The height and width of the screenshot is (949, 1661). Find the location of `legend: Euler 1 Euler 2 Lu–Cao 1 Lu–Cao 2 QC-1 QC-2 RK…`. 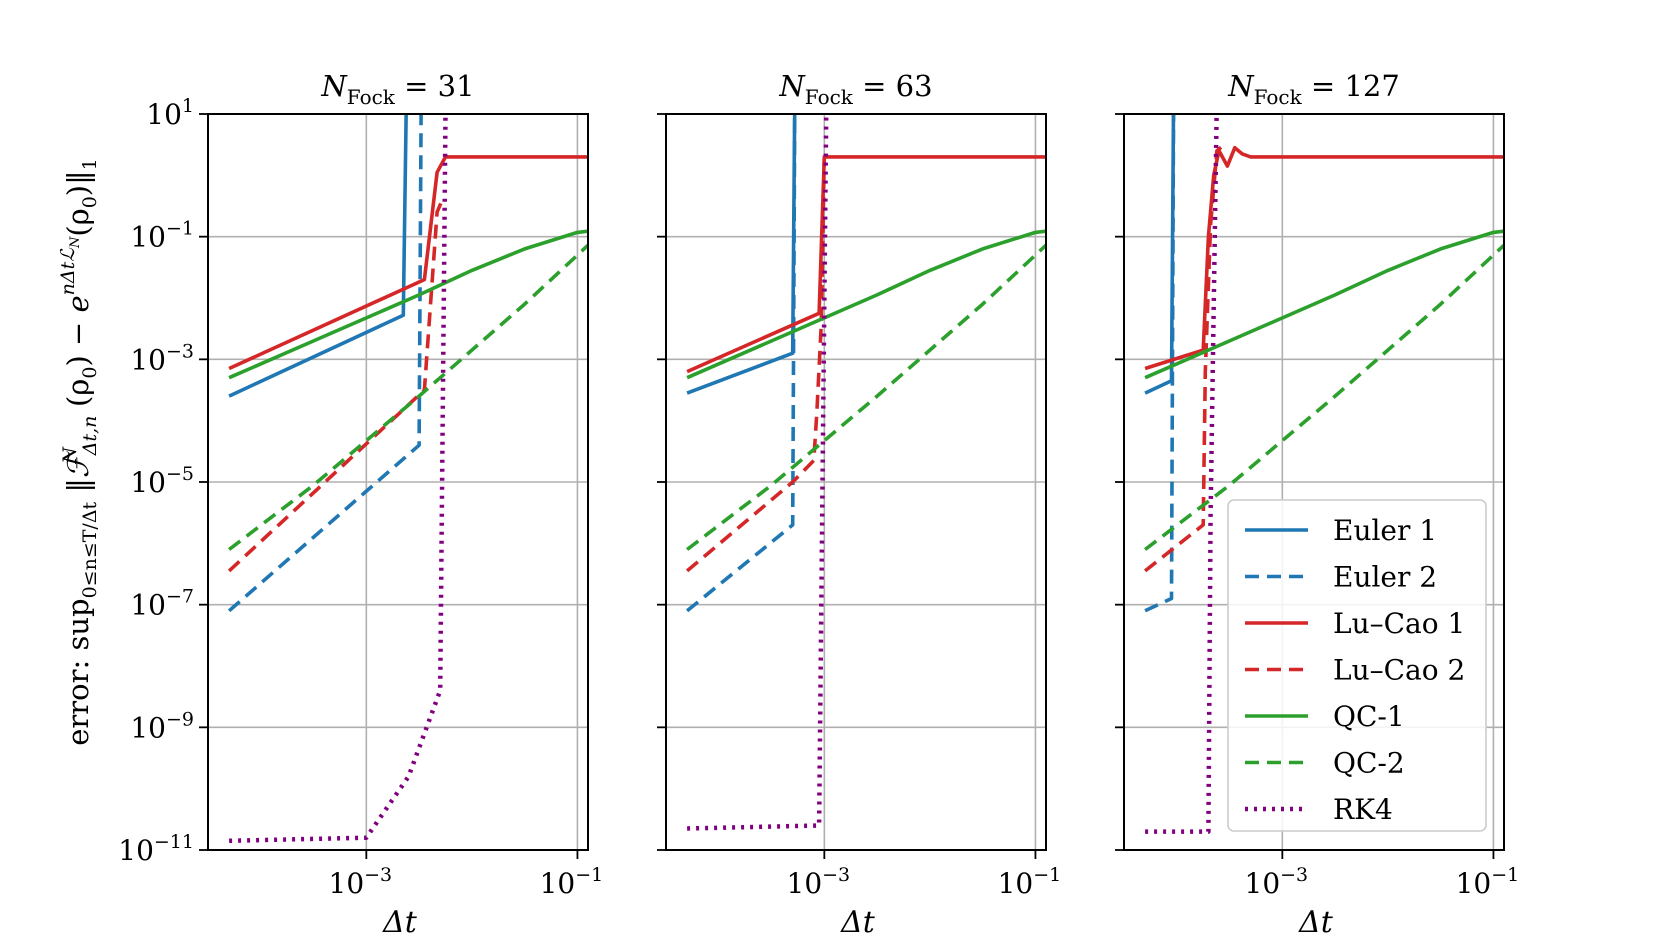

legend: Euler 1 Euler 2 Lu–Cao 1 Lu–Cao 2 QC-1 QC-2 RK… is located at coordinates (1357, 665).